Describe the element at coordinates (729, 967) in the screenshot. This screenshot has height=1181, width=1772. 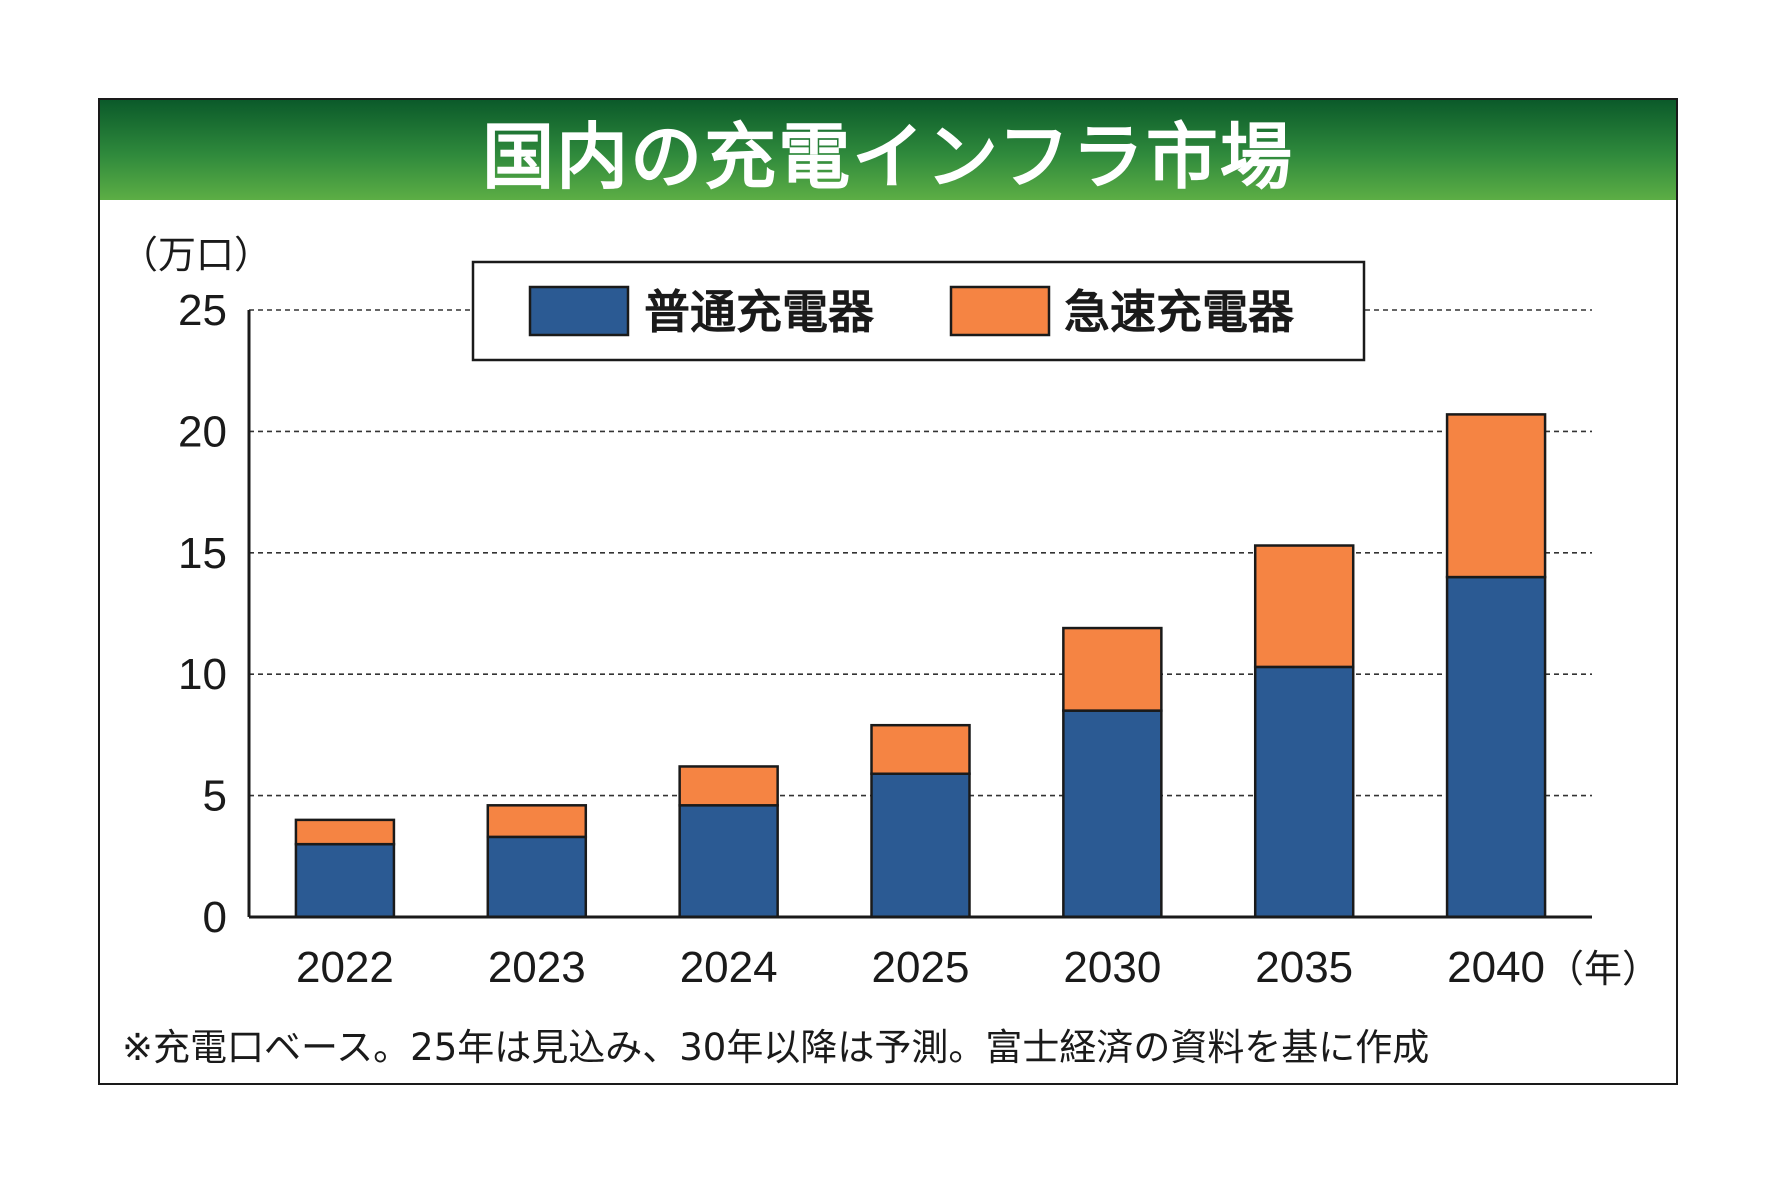
I see `x-tick-label-2024: 2024` at that location.